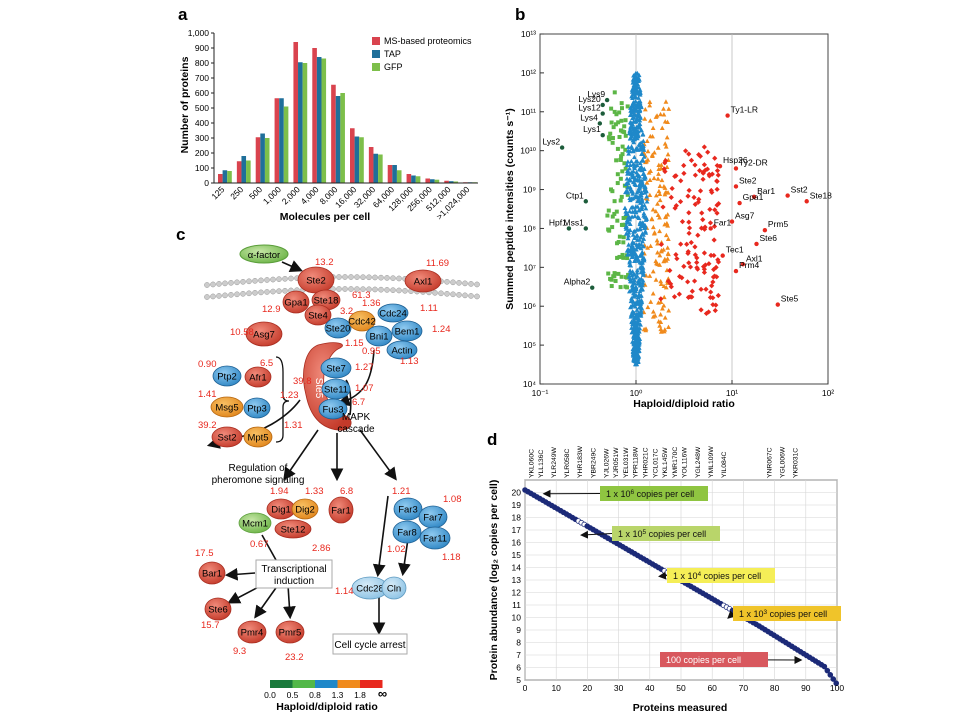 The height and width of the screenshot is (720, 960). Describe the element at coordinates (790, 299) in the screenshot. I see `panel-b-point-label: Ste5` at that location.